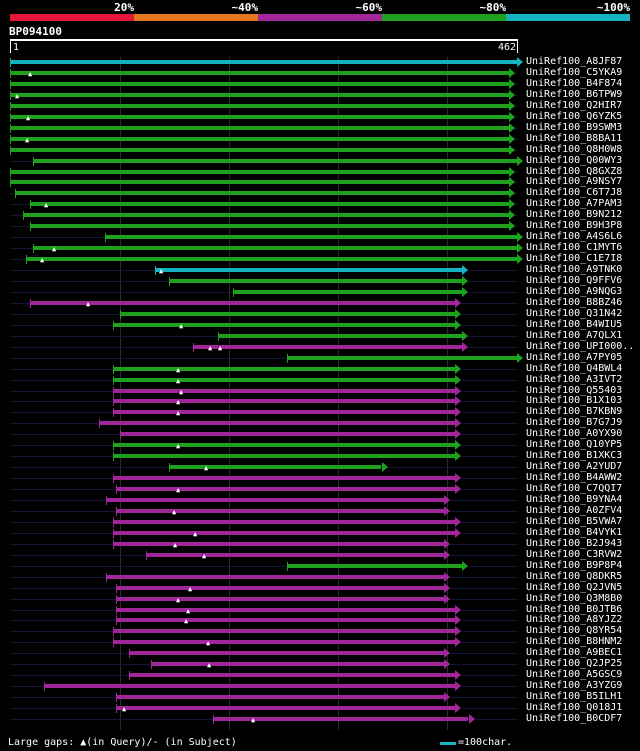 This screenshot has width=640, height=751. I want to click on hit-row: UniRef100_A0YX90, so click(320, 434).